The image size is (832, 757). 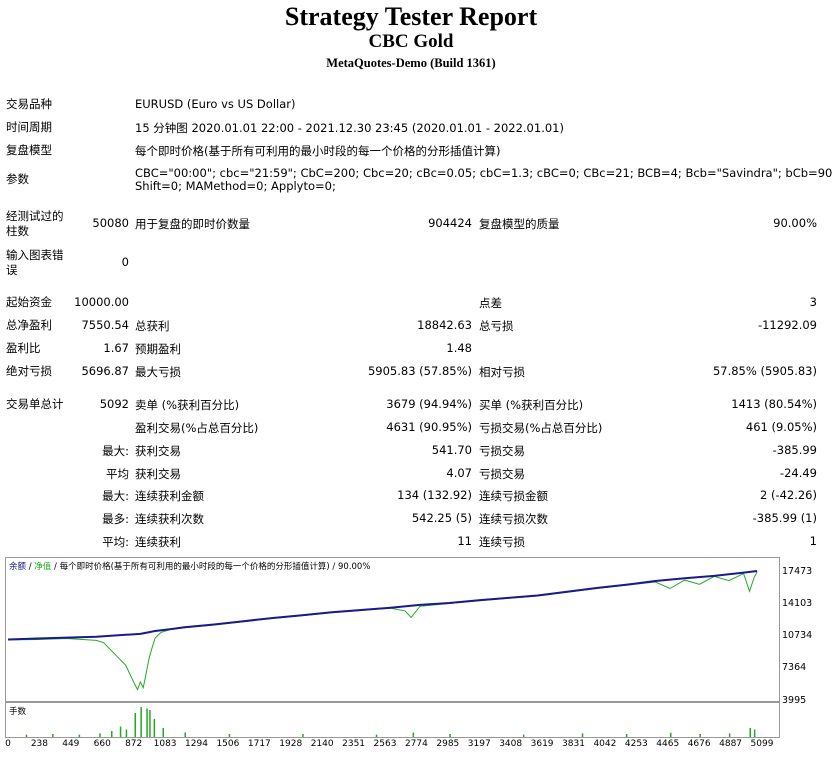 What do you see at coordinates (318, 151) in the screenshot?
I see `model-value: 每个即时价格(基于所有可利用的最小时段的每一个价格的分形插值计算)` at bounding box center [318, 151].